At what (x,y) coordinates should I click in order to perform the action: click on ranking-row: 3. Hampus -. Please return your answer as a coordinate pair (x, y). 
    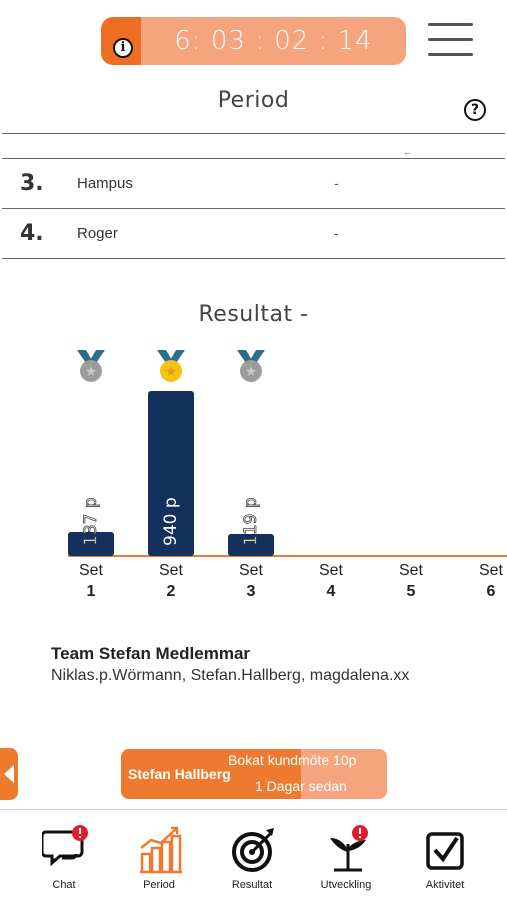
    Looking at the image, I should click on (253, 184).